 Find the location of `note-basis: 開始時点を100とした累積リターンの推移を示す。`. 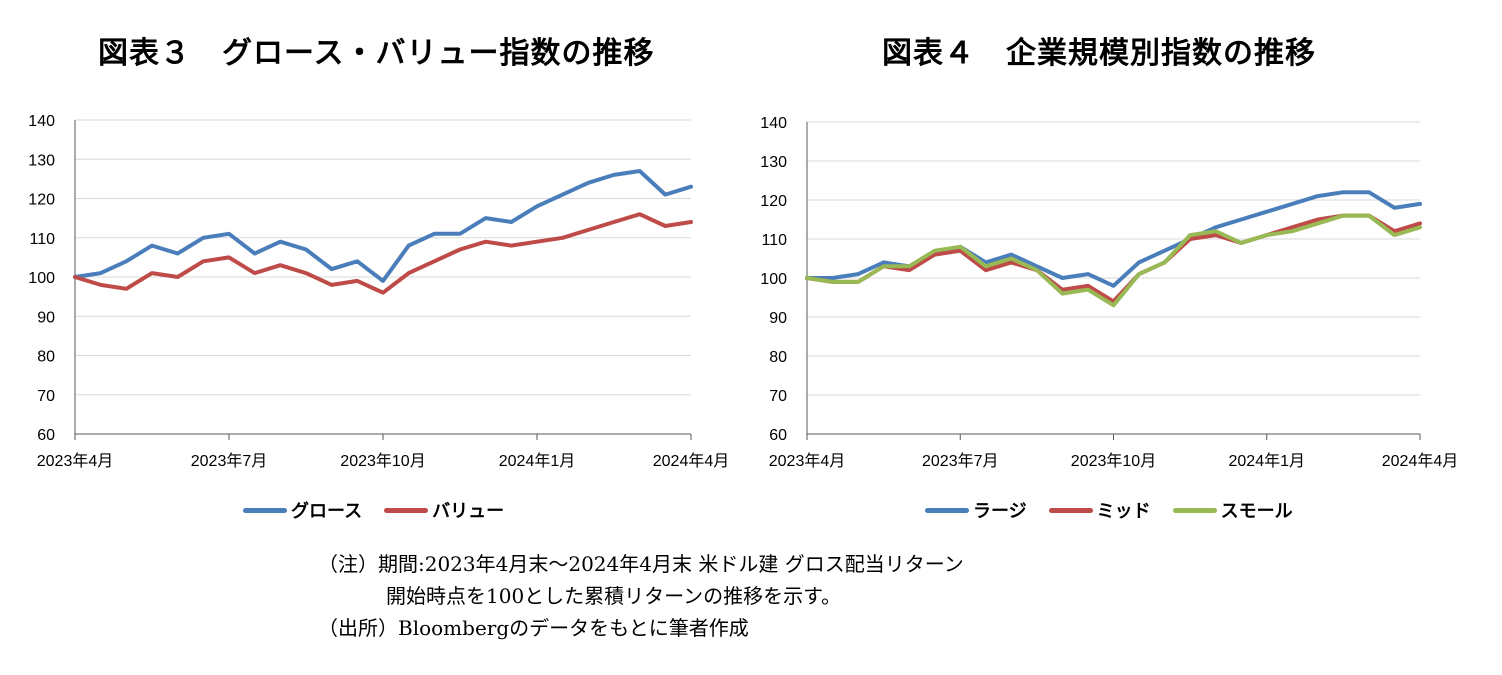

note-basis: 開始時点を100とした累積リターンの推移を示す。 is located at coordinates (614, 596).